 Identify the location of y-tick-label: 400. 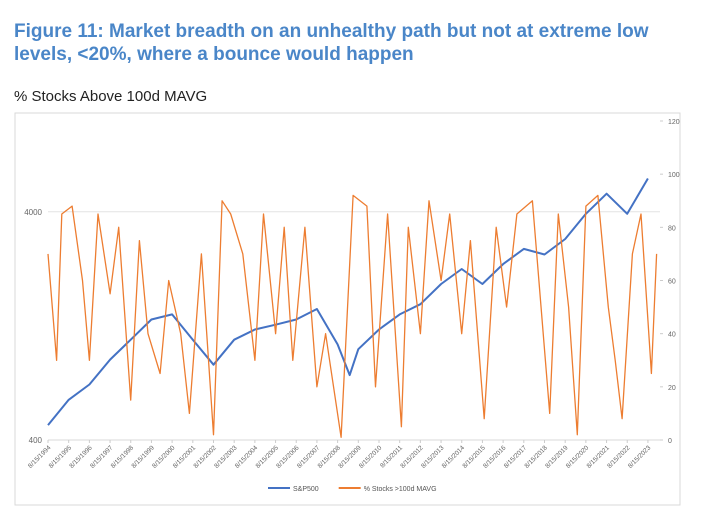
(36, 440).